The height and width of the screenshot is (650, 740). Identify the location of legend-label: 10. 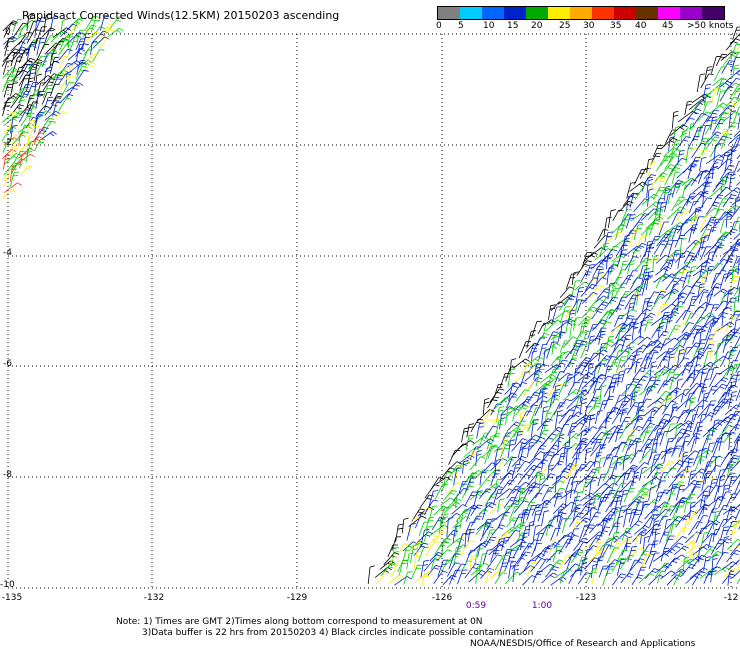
(489, 26).